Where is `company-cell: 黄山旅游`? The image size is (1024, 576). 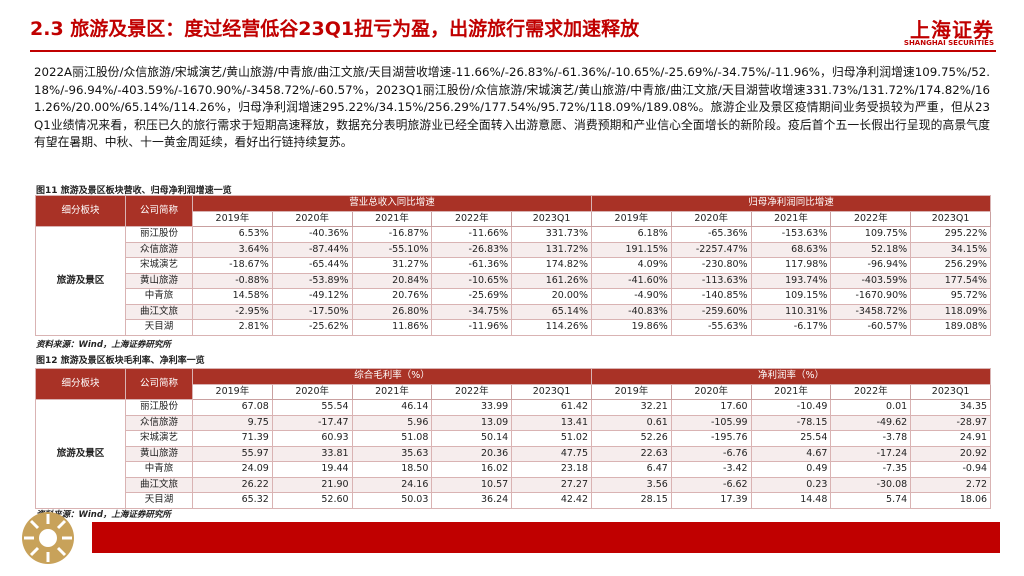 company-cell: 黄山旅游 is located at coordinates (159, 453).